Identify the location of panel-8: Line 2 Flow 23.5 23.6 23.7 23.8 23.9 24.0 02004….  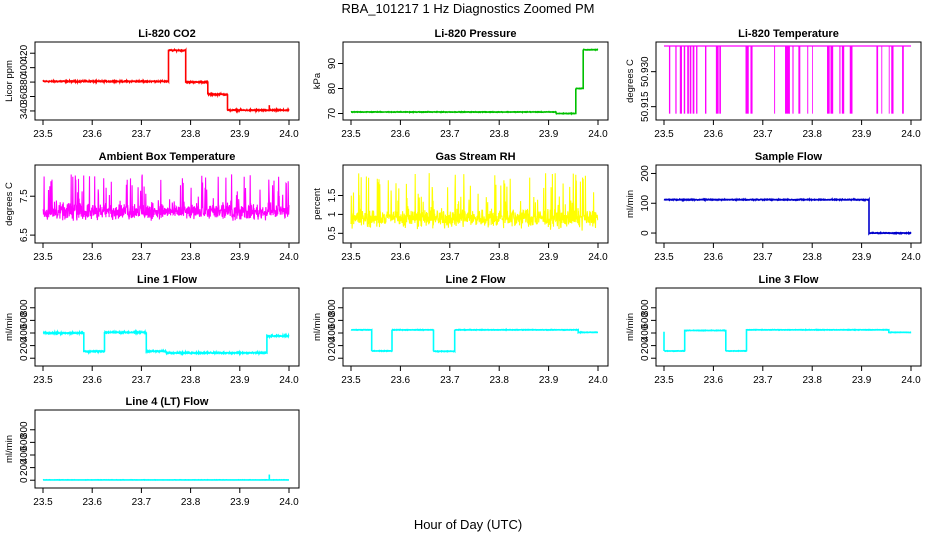
(460, 330).